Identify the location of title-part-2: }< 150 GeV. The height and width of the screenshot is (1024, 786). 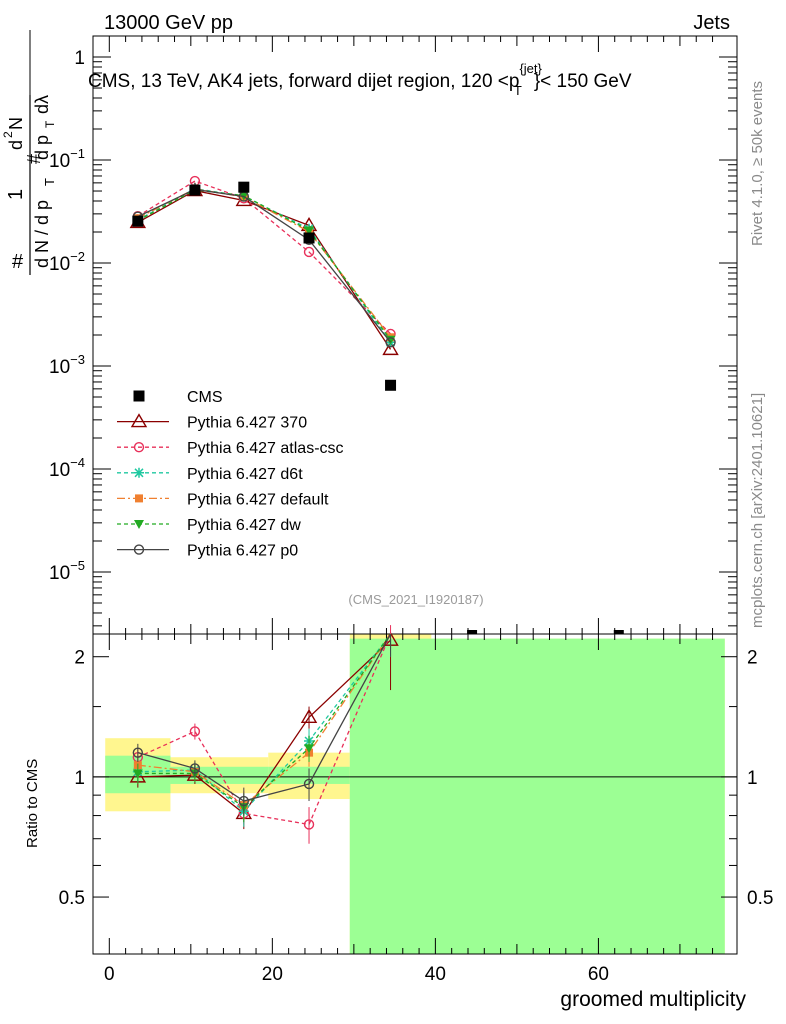
(583, 81).